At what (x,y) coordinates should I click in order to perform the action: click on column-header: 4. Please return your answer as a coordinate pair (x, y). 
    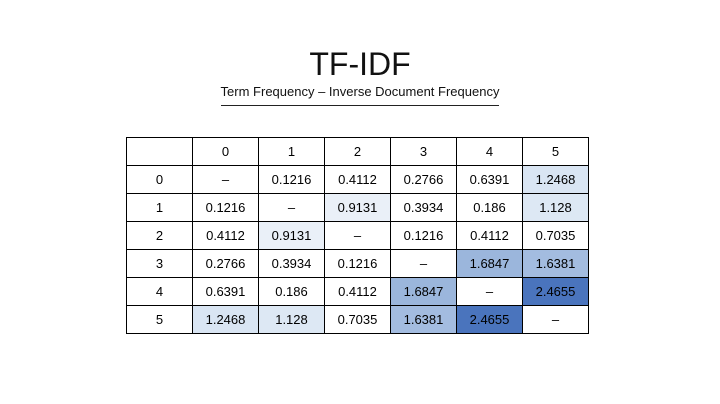
    Looking at the image, I should click on (489, 151).